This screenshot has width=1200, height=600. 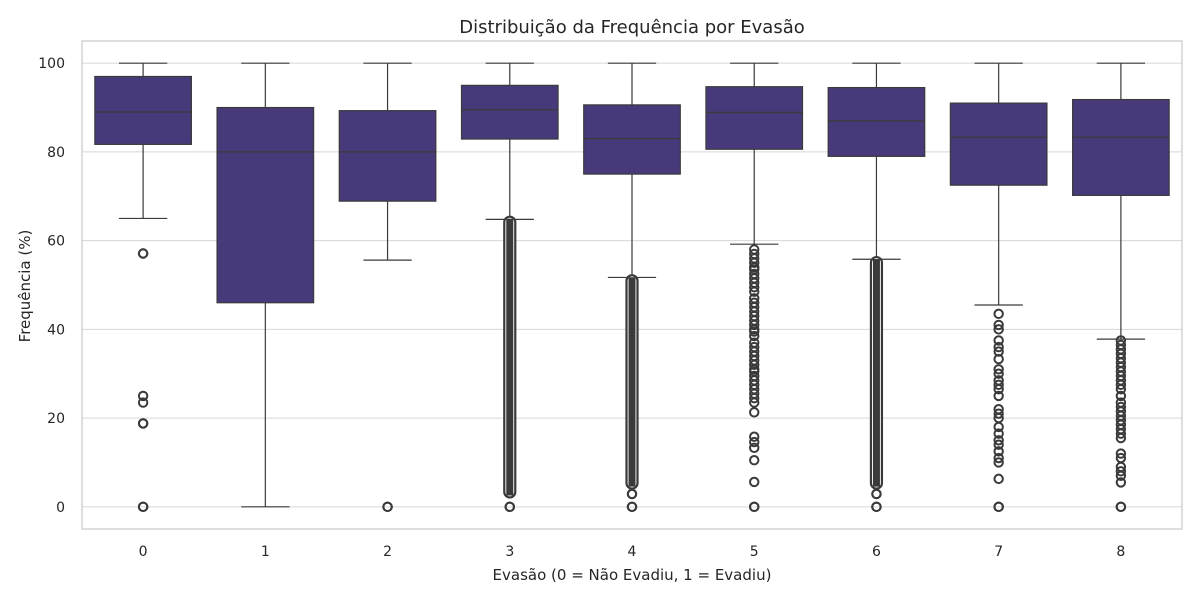 What do you see at coordinates (632, 575) in the screenshot?
I see `x-axis-label: Evasão (0 = Não Evadiu, 1 = Evadiu)` at bounding box center [632, 575].